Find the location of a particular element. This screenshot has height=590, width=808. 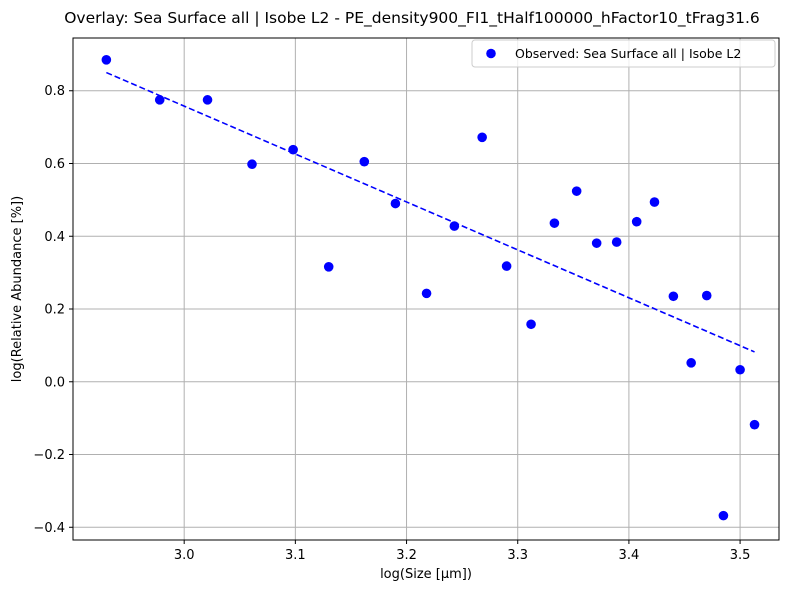

y-axis-label: log(Relative Abundance [%]) is located at coordinates (17, 289).